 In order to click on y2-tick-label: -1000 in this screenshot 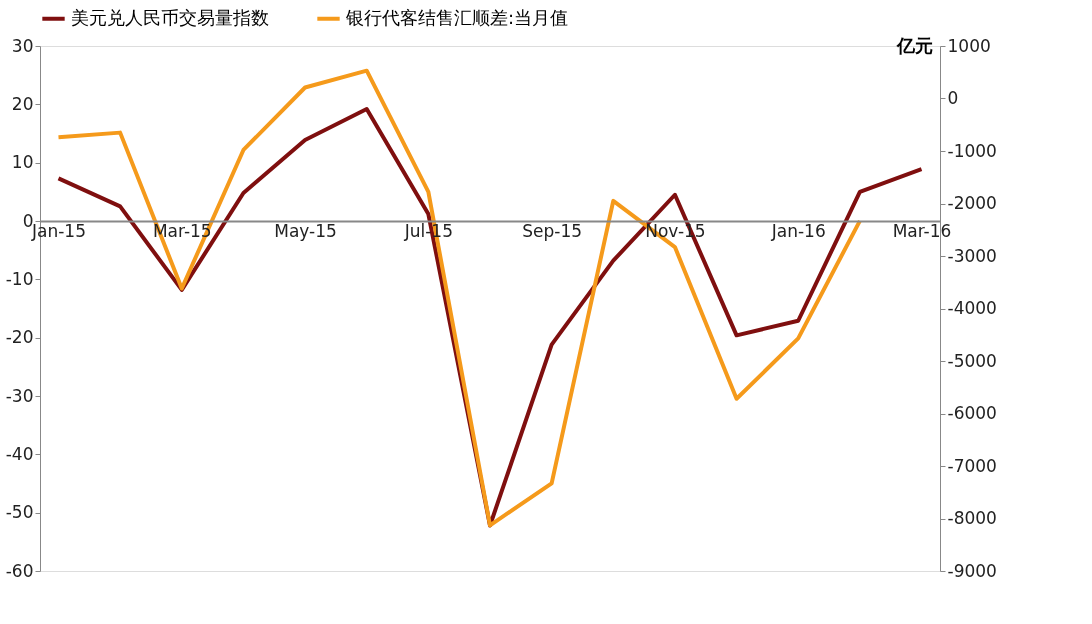, I will do `click(972, 150)`.